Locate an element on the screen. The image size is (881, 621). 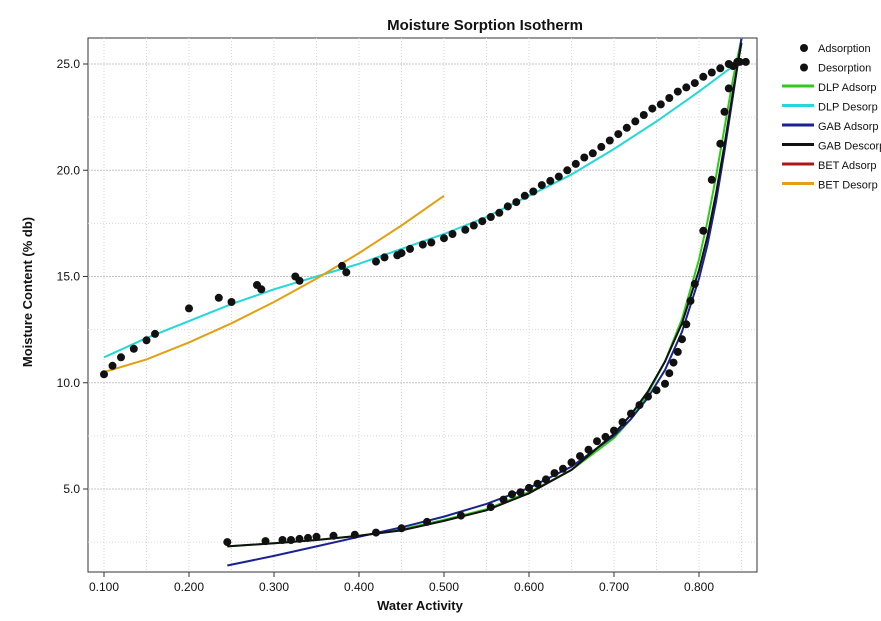
y-tick-label: 15.0 is located at coordinates (69, 277).